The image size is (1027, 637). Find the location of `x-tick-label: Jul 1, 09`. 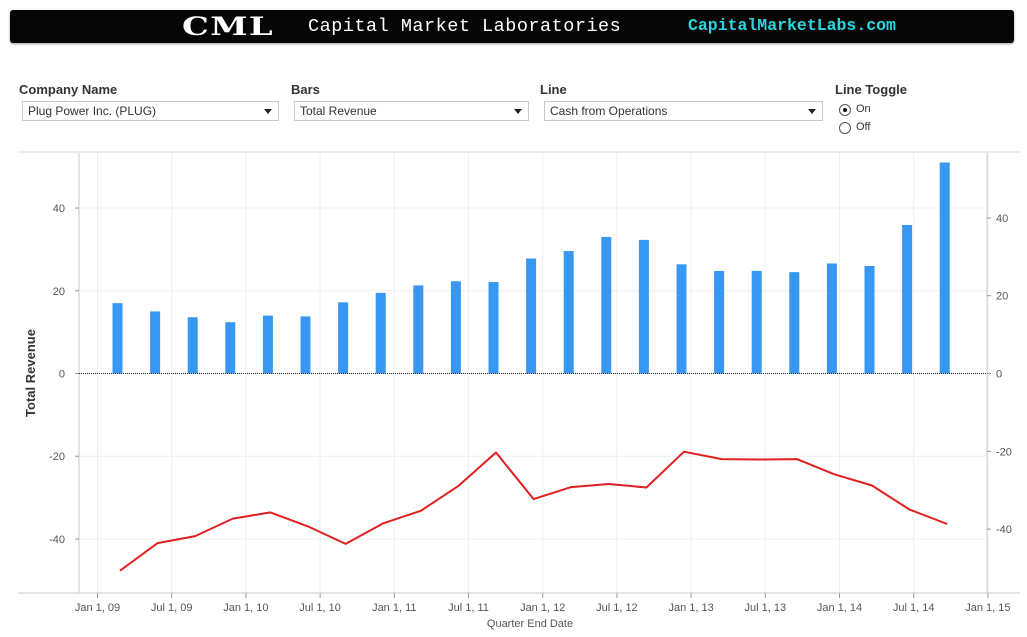

x-tick-label: Jul 1, 09 is located at coordinates (172, 608).